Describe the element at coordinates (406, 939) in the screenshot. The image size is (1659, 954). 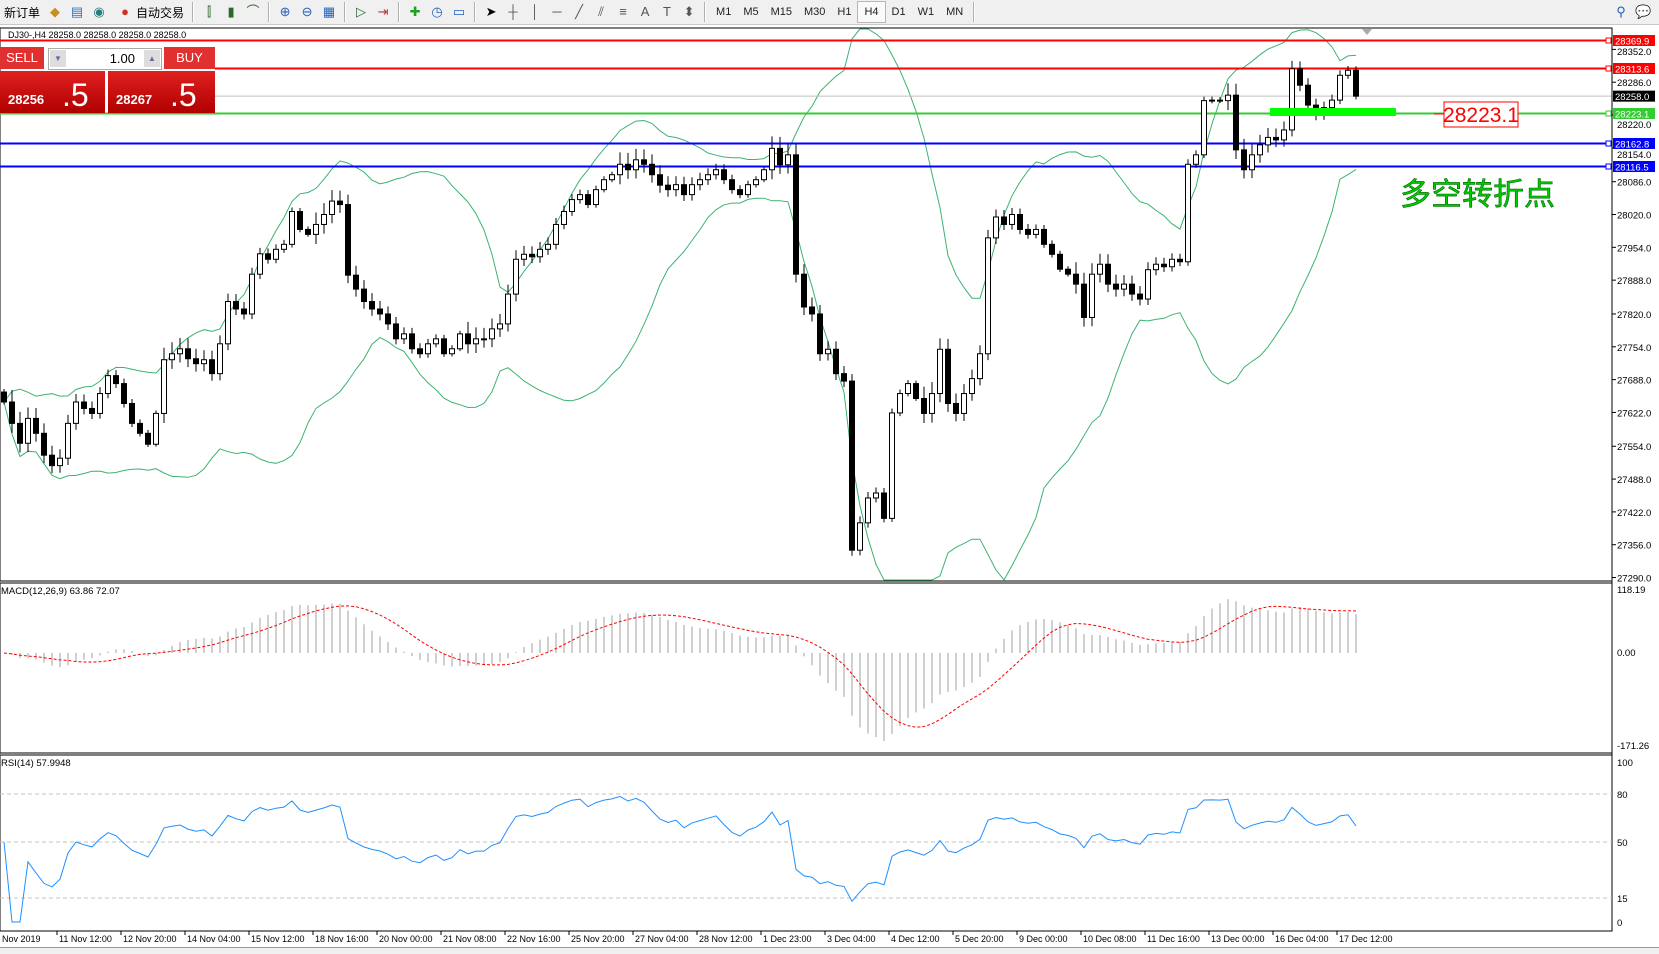
I see `time-axis-label: 20 Nov 00:00` at that location.